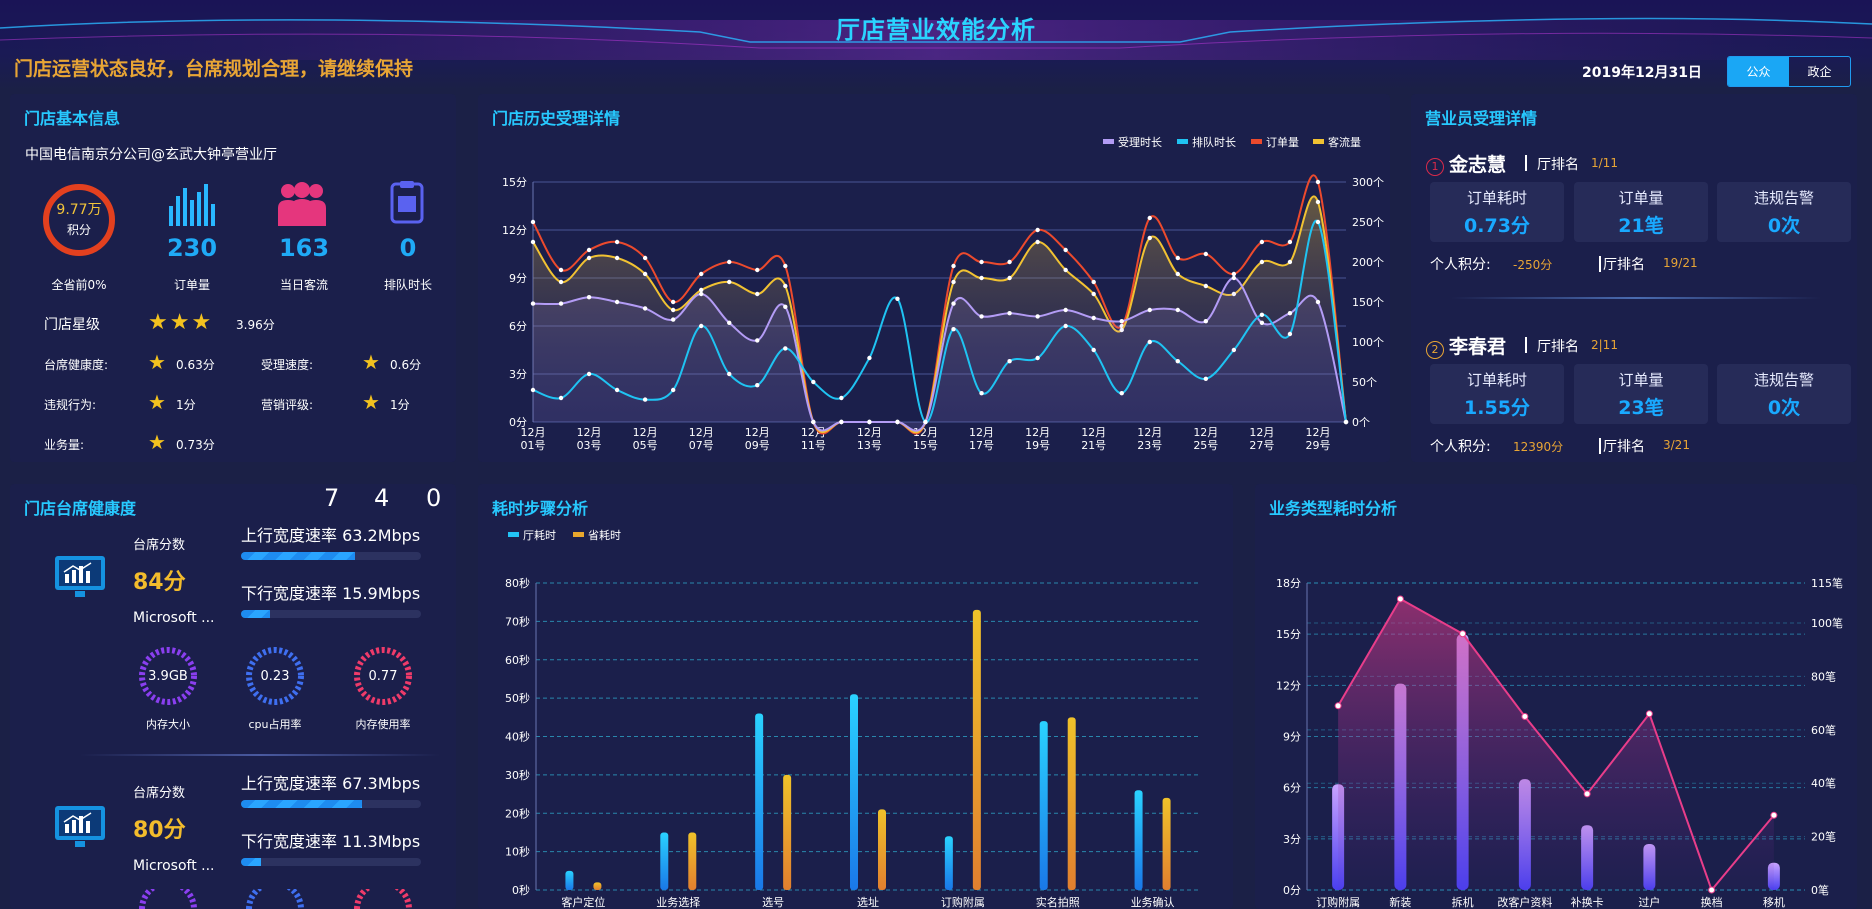 This screenshot has width=1872, height=909. I want to click on line-area, so click(1556, 744).